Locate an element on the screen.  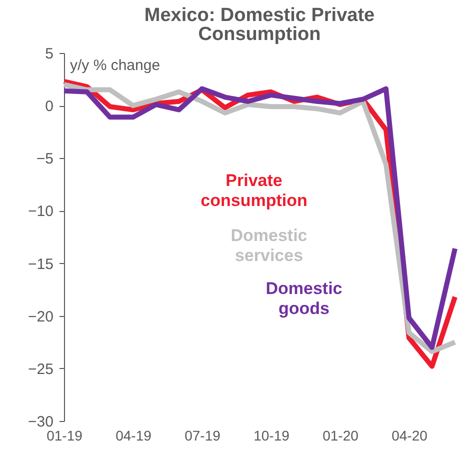
text: Private consumption is located at coordinates (254, 190).